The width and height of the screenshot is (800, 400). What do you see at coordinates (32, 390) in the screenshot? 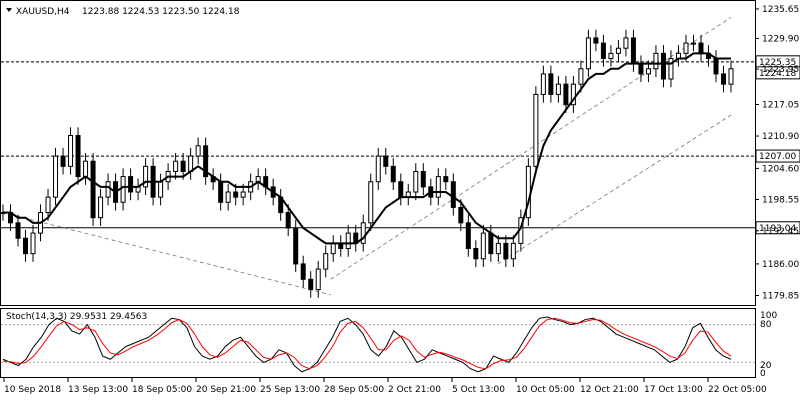
I see `time-tick-label: 10 Sep 2018` at bounding box center [32, 390].